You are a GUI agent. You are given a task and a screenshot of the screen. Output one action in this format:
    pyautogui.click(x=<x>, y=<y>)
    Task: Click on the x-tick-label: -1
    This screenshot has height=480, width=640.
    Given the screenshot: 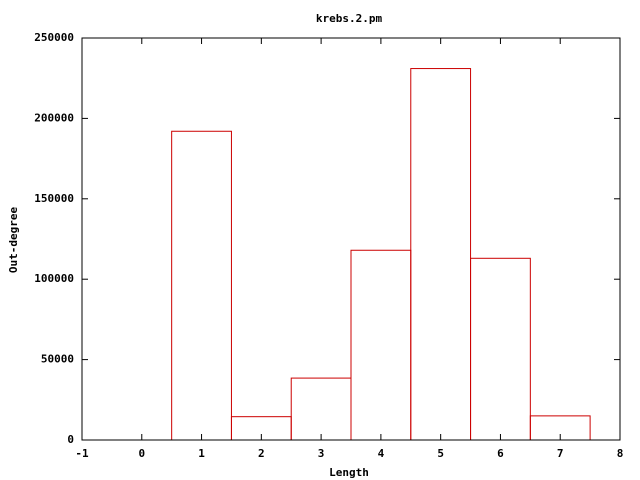 What is the action you would take?
    pyautogui.click(x=82, y=453)
    